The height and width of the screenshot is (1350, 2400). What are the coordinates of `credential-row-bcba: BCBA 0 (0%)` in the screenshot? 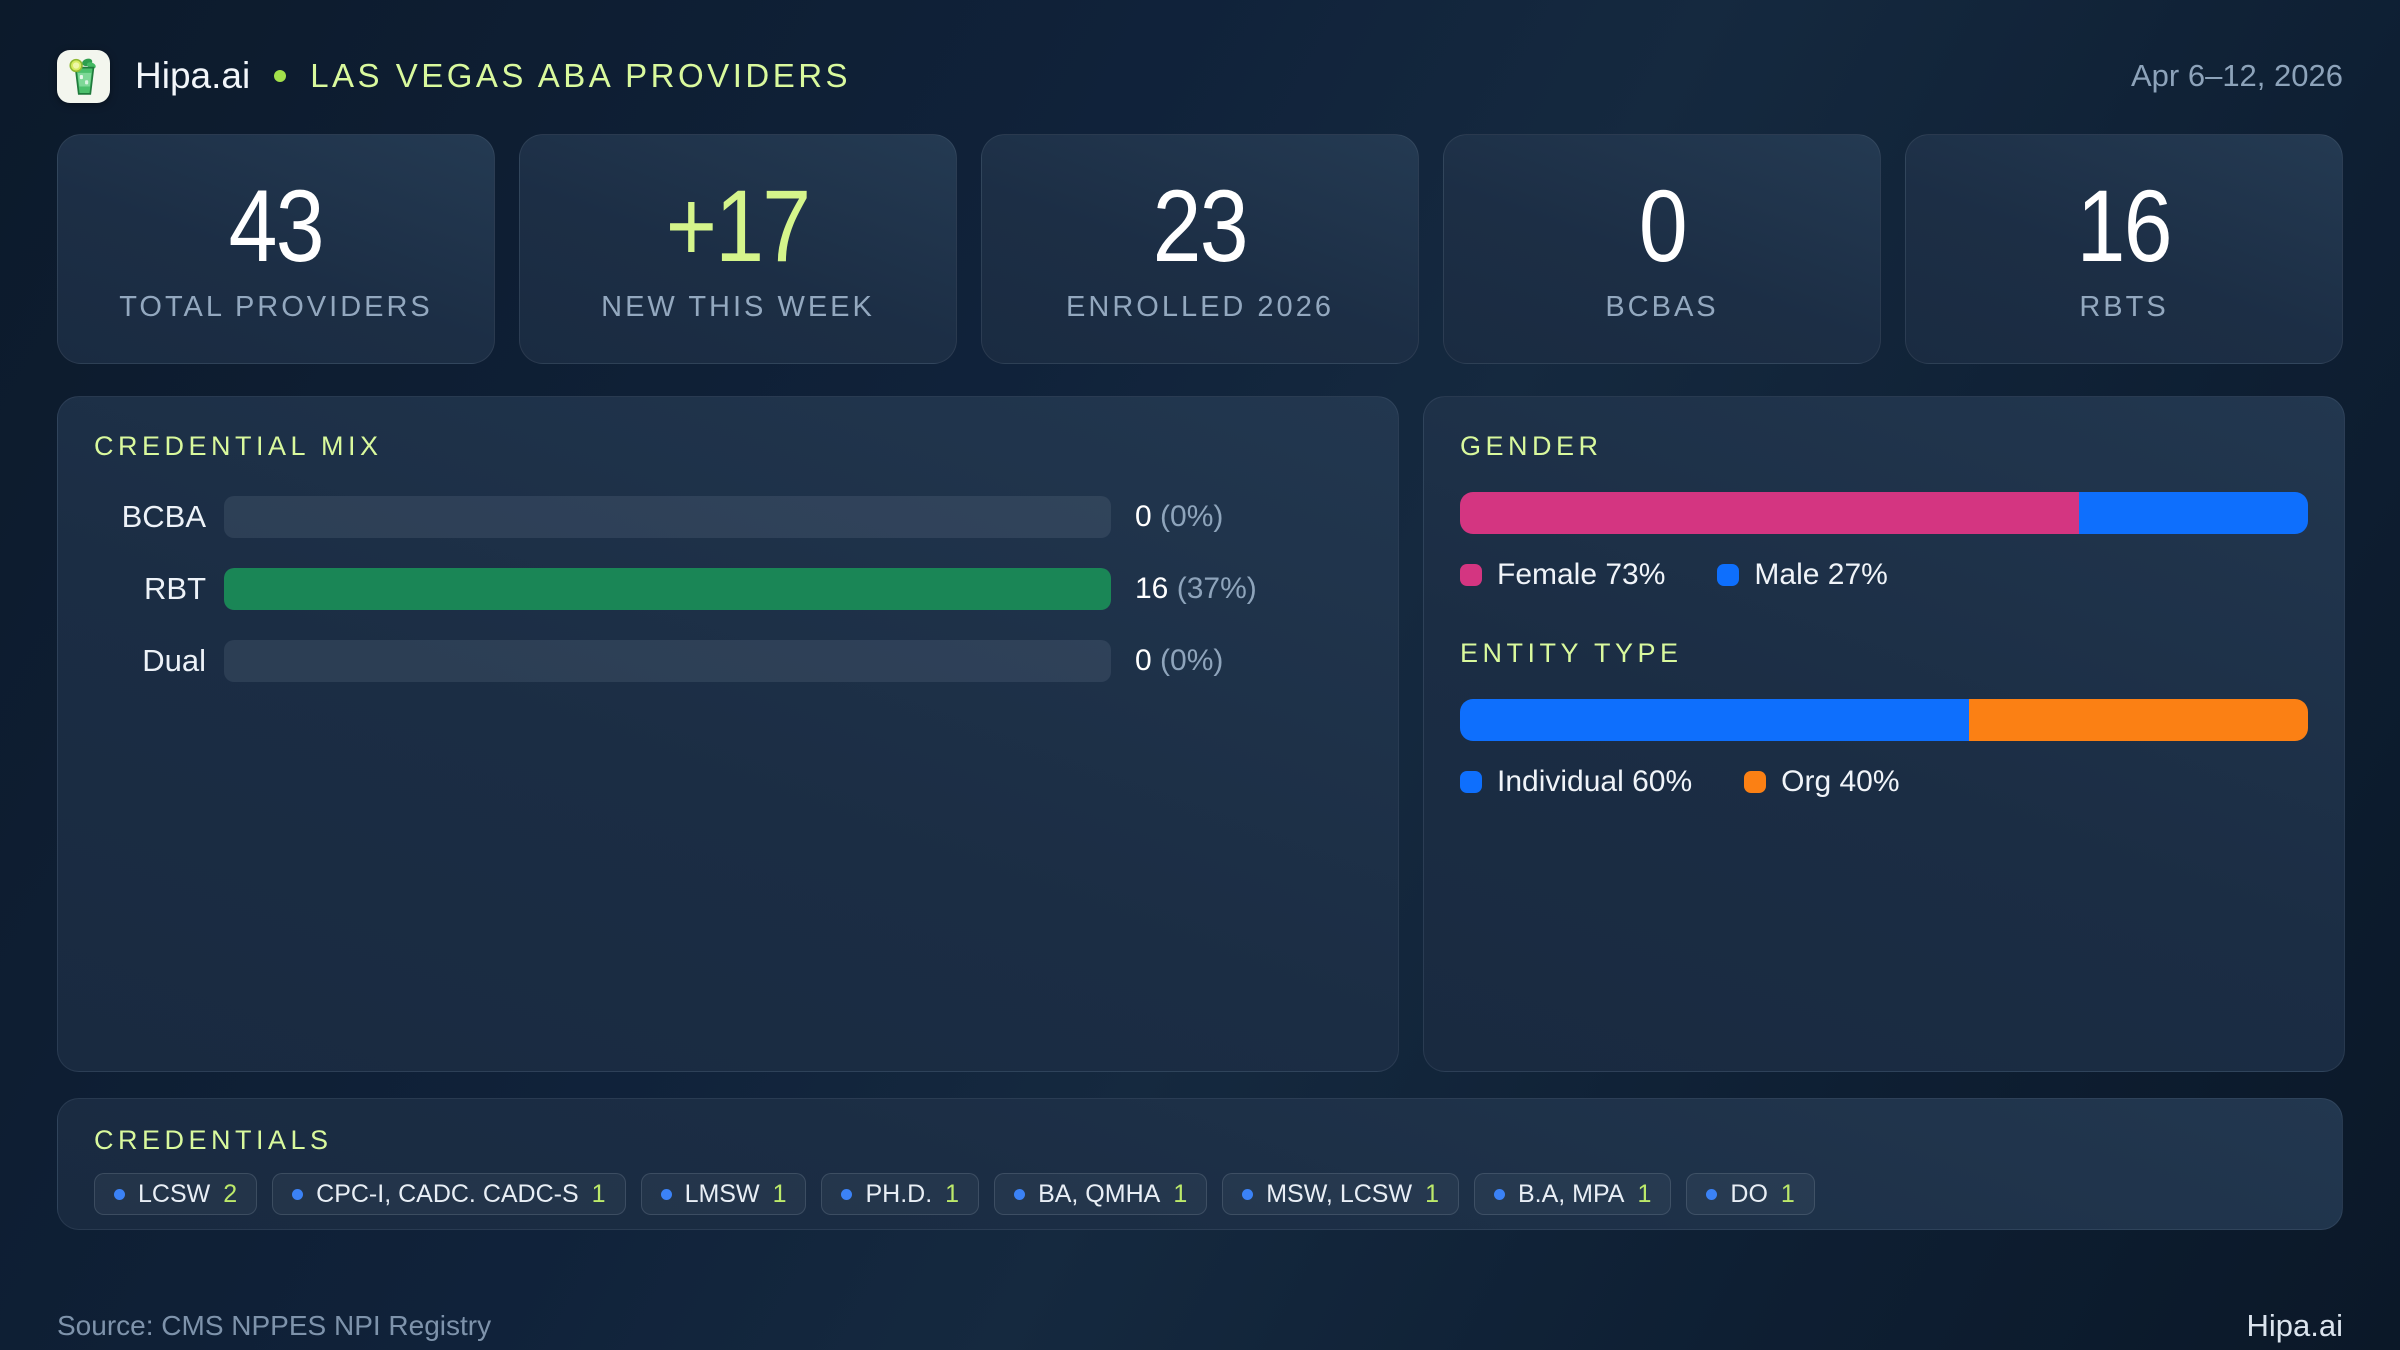 It's located at (728, 517).